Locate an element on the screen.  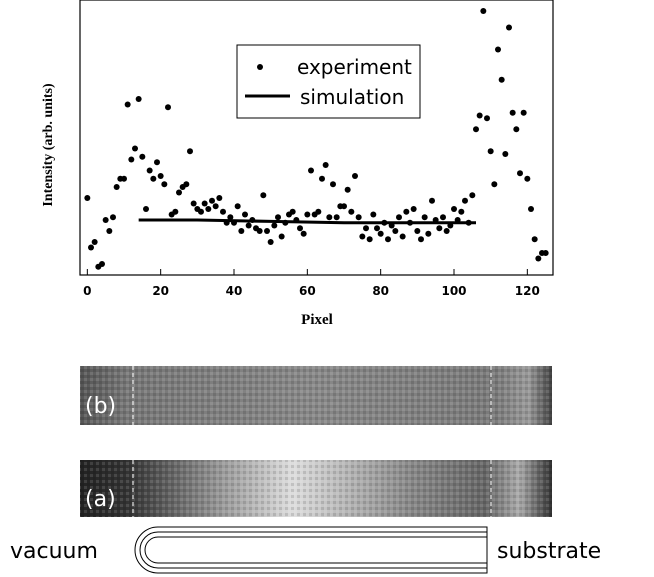
legend: experiment simulation is located at coordinates (328, 81).